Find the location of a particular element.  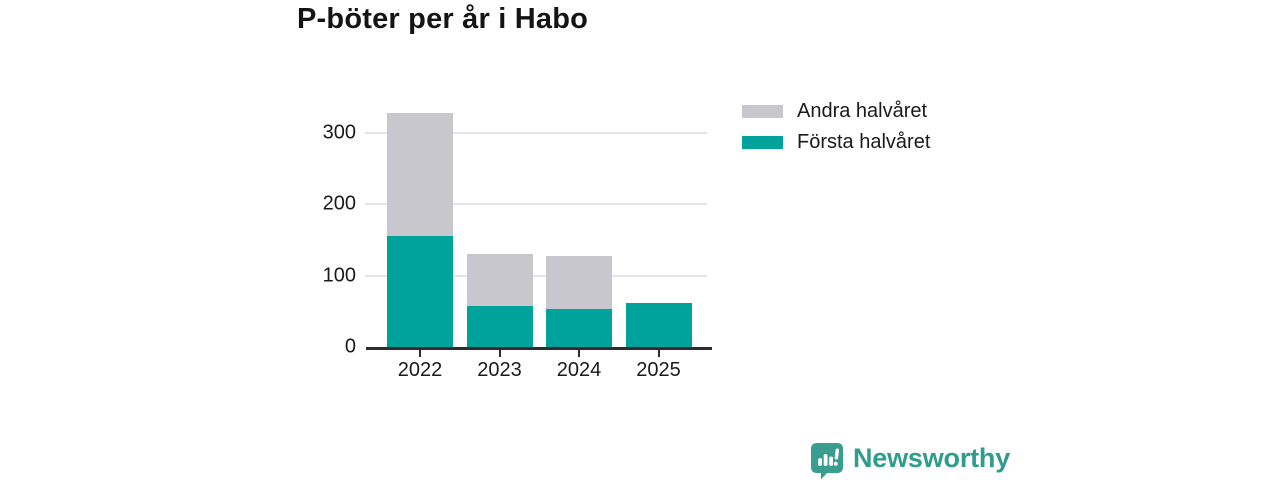

bar-segment-2022-andra-halv-ret is located at coordinates (420, 175).